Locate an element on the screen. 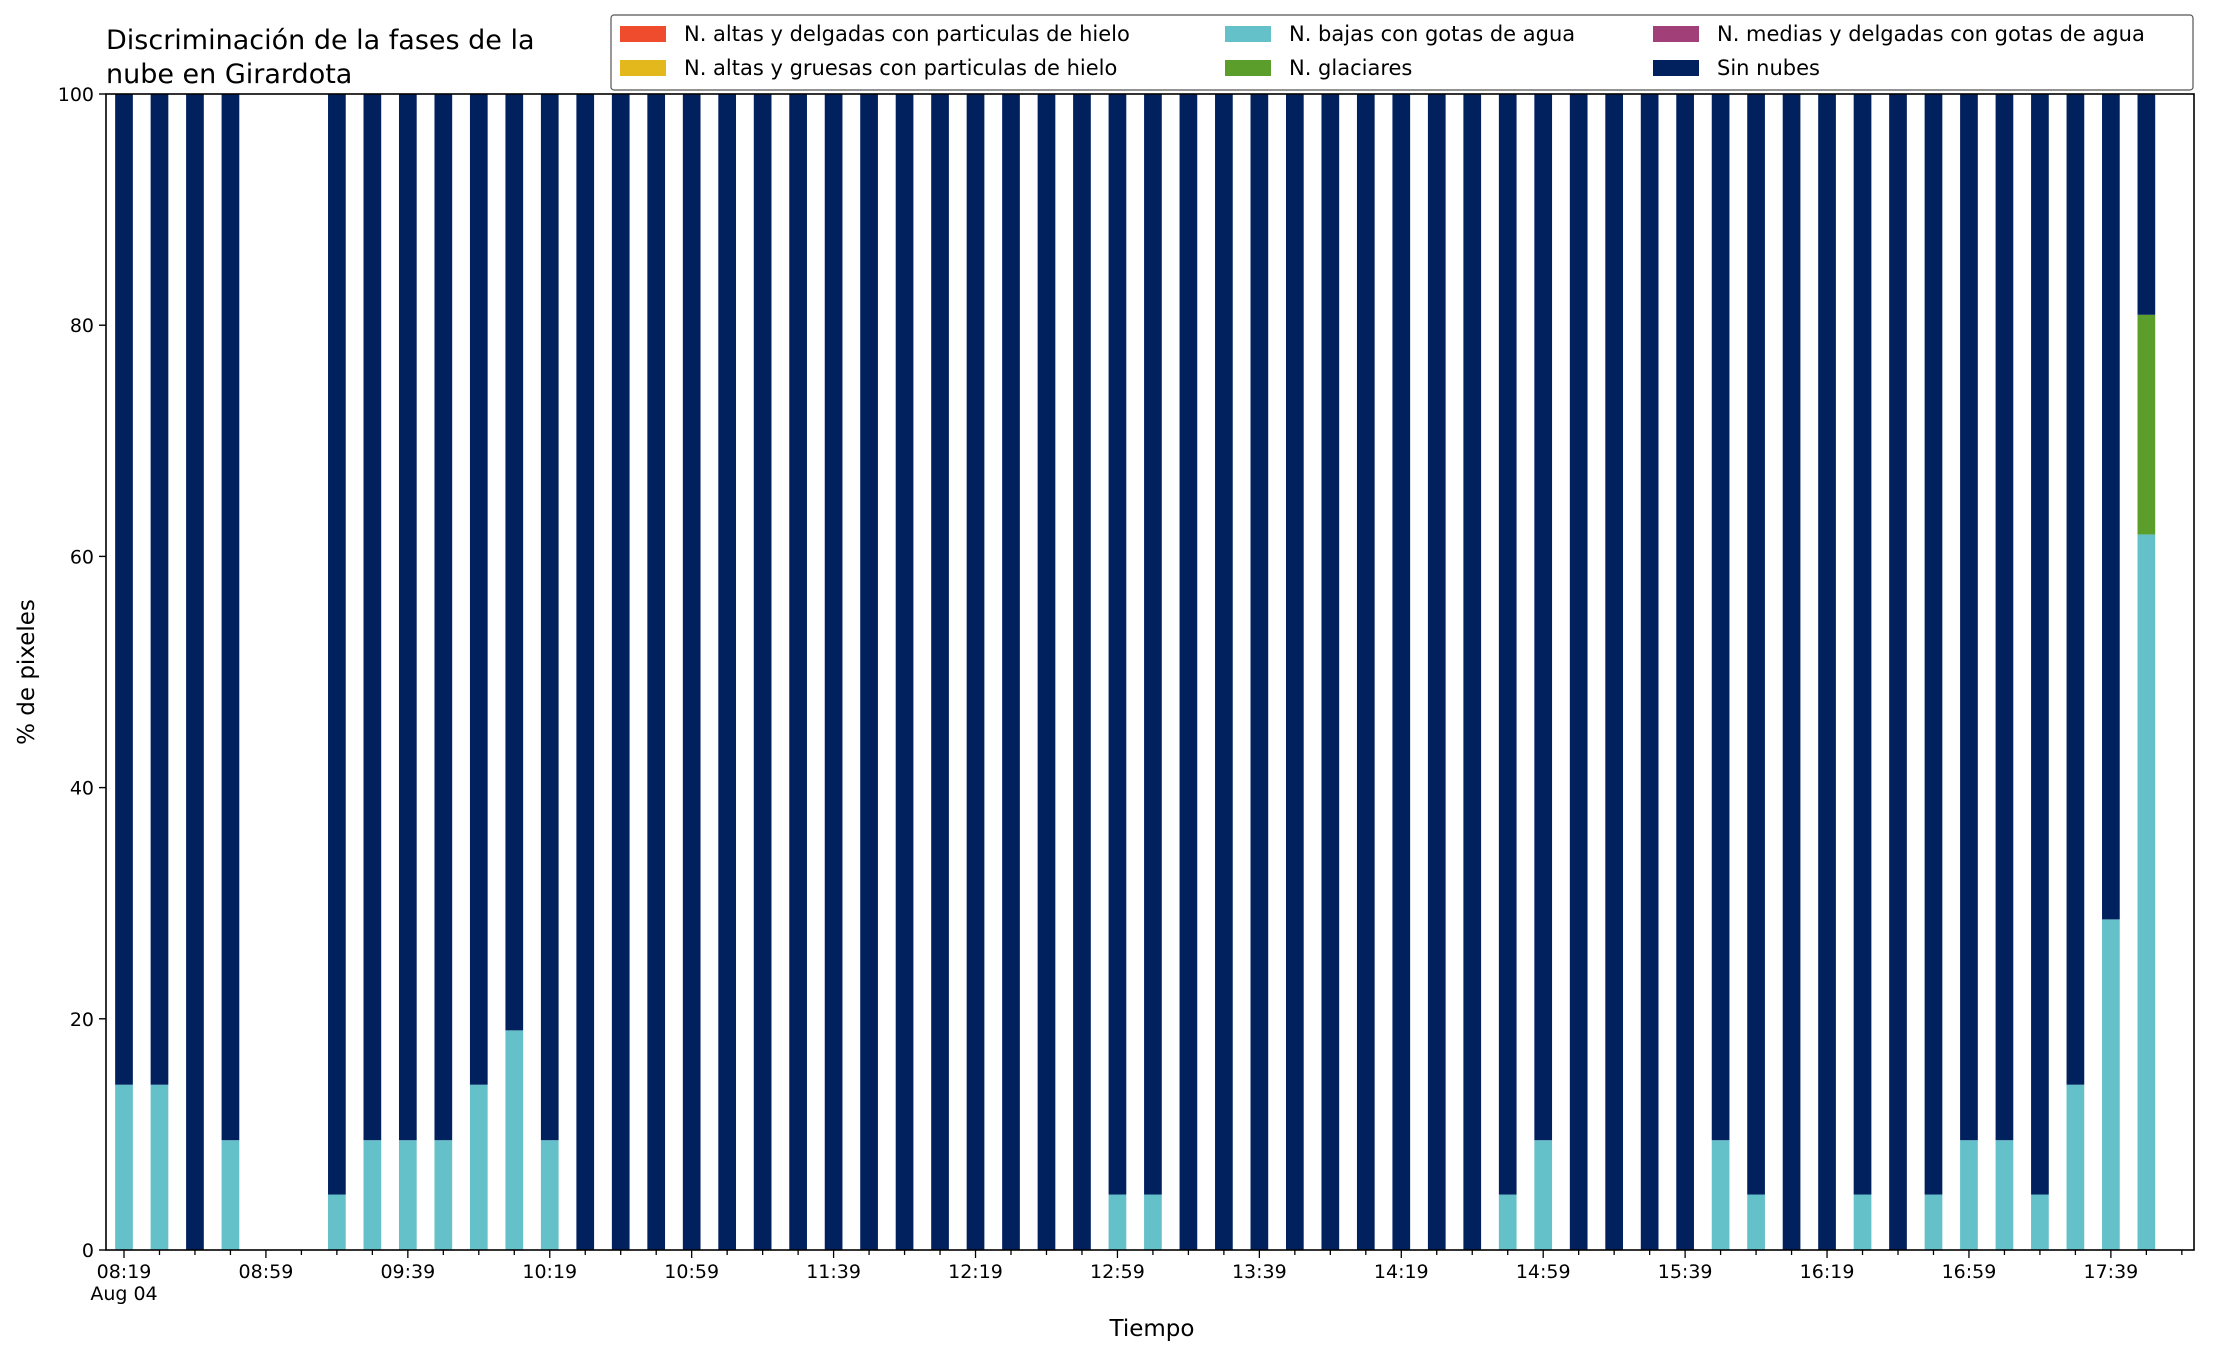  x-tick-label-8: 13:39 is located at coordinates (1259, 1272).